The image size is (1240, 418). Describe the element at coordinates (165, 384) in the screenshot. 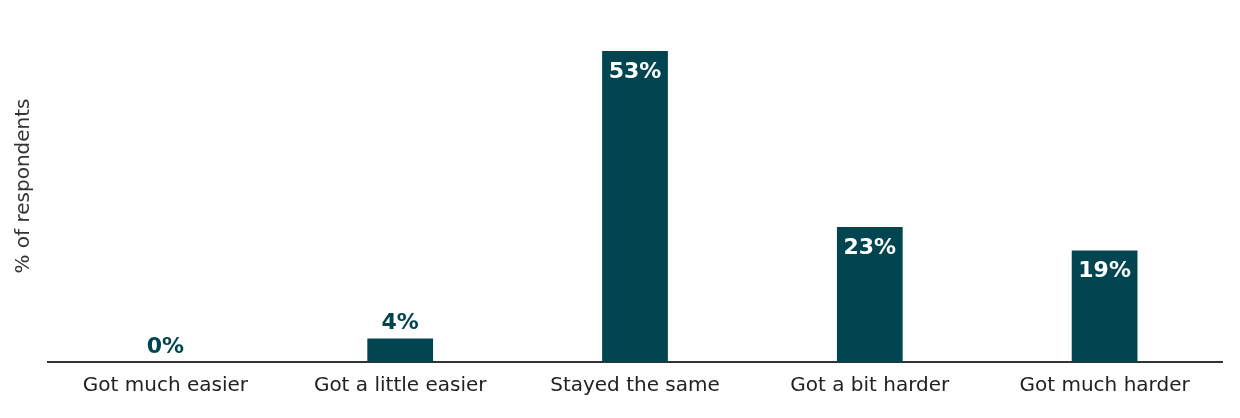

I see `x-tick-label: Got much easier` at that location.